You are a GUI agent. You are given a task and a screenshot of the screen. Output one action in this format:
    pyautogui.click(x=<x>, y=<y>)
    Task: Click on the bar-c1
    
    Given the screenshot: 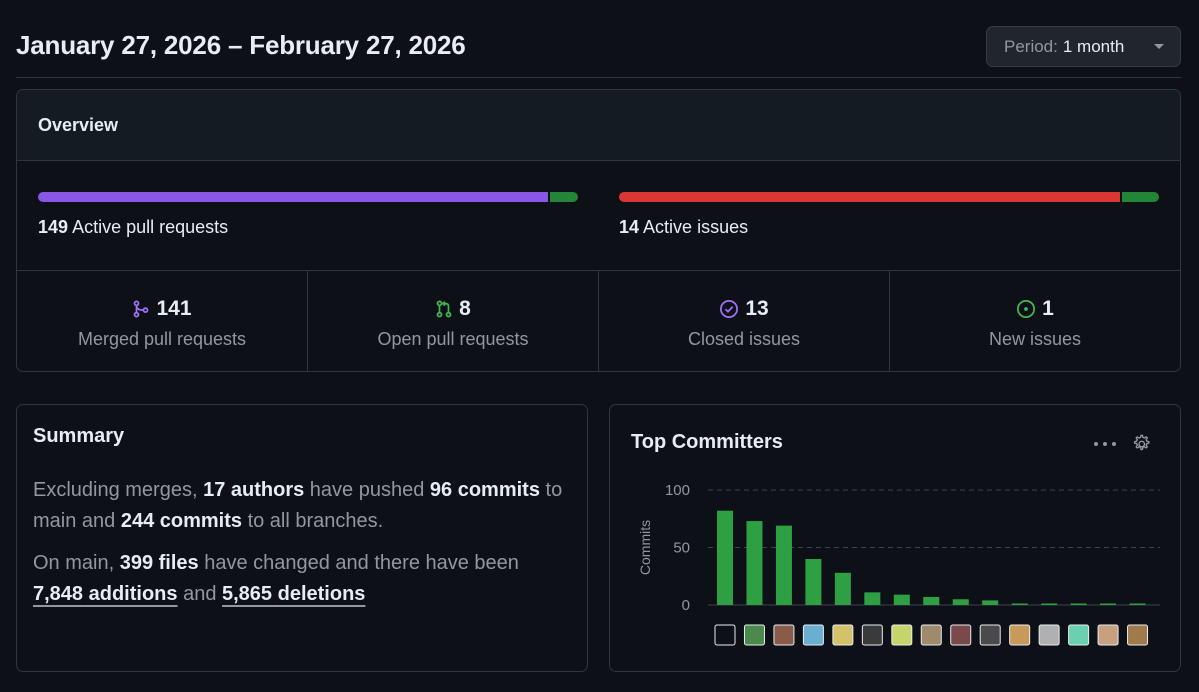 What is the action you would take?
    pyautogui.click(x=725, y=557)
    